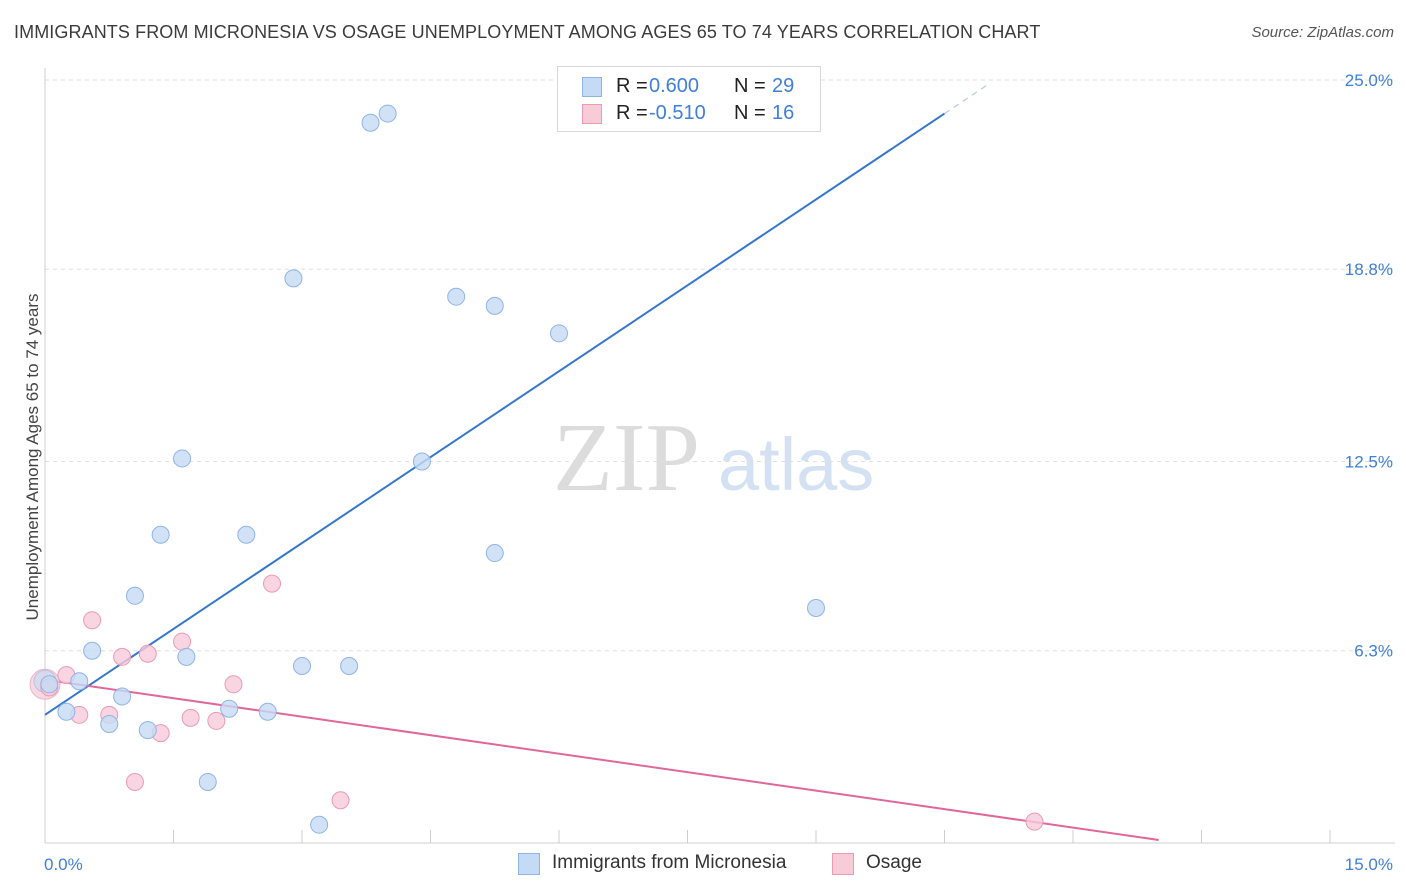 This screenshot has width=1406, height=892. Describe the element at coordinates (796, 464) in the screenshot. I see `watermark-atlas: atlas` at that location.